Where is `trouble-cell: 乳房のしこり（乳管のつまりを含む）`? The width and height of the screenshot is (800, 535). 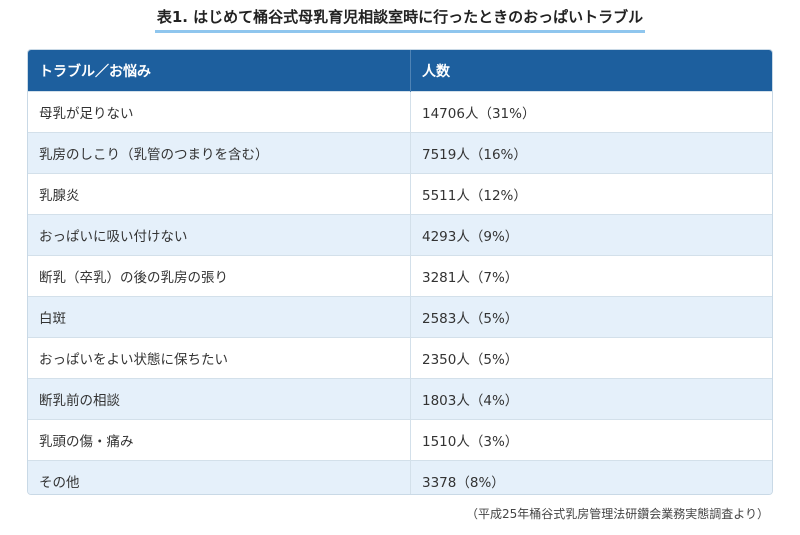 trouble-cell: 乳房のしこり（乳管のつまりを含む） is located at coordinates (219, 153).